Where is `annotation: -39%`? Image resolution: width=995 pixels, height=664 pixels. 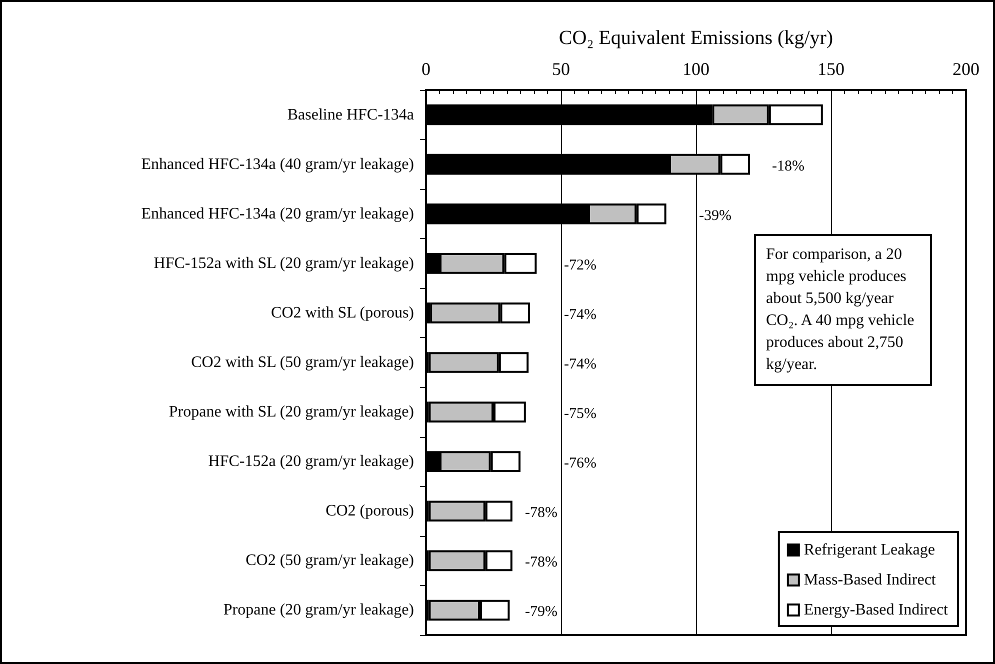
annotation: -39% is located at coordinates (715, 216).